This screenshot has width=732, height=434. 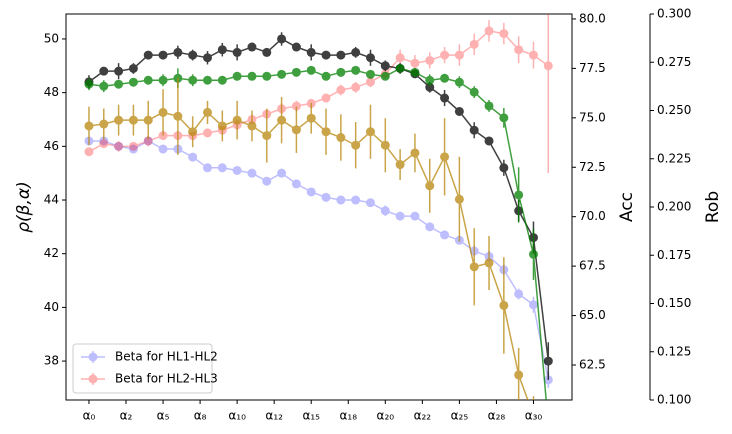 What do you see at coordinates (311, 416) in the screenshot?
I see `x-tick-label: α₁₅` at bounding box center [311, 416].